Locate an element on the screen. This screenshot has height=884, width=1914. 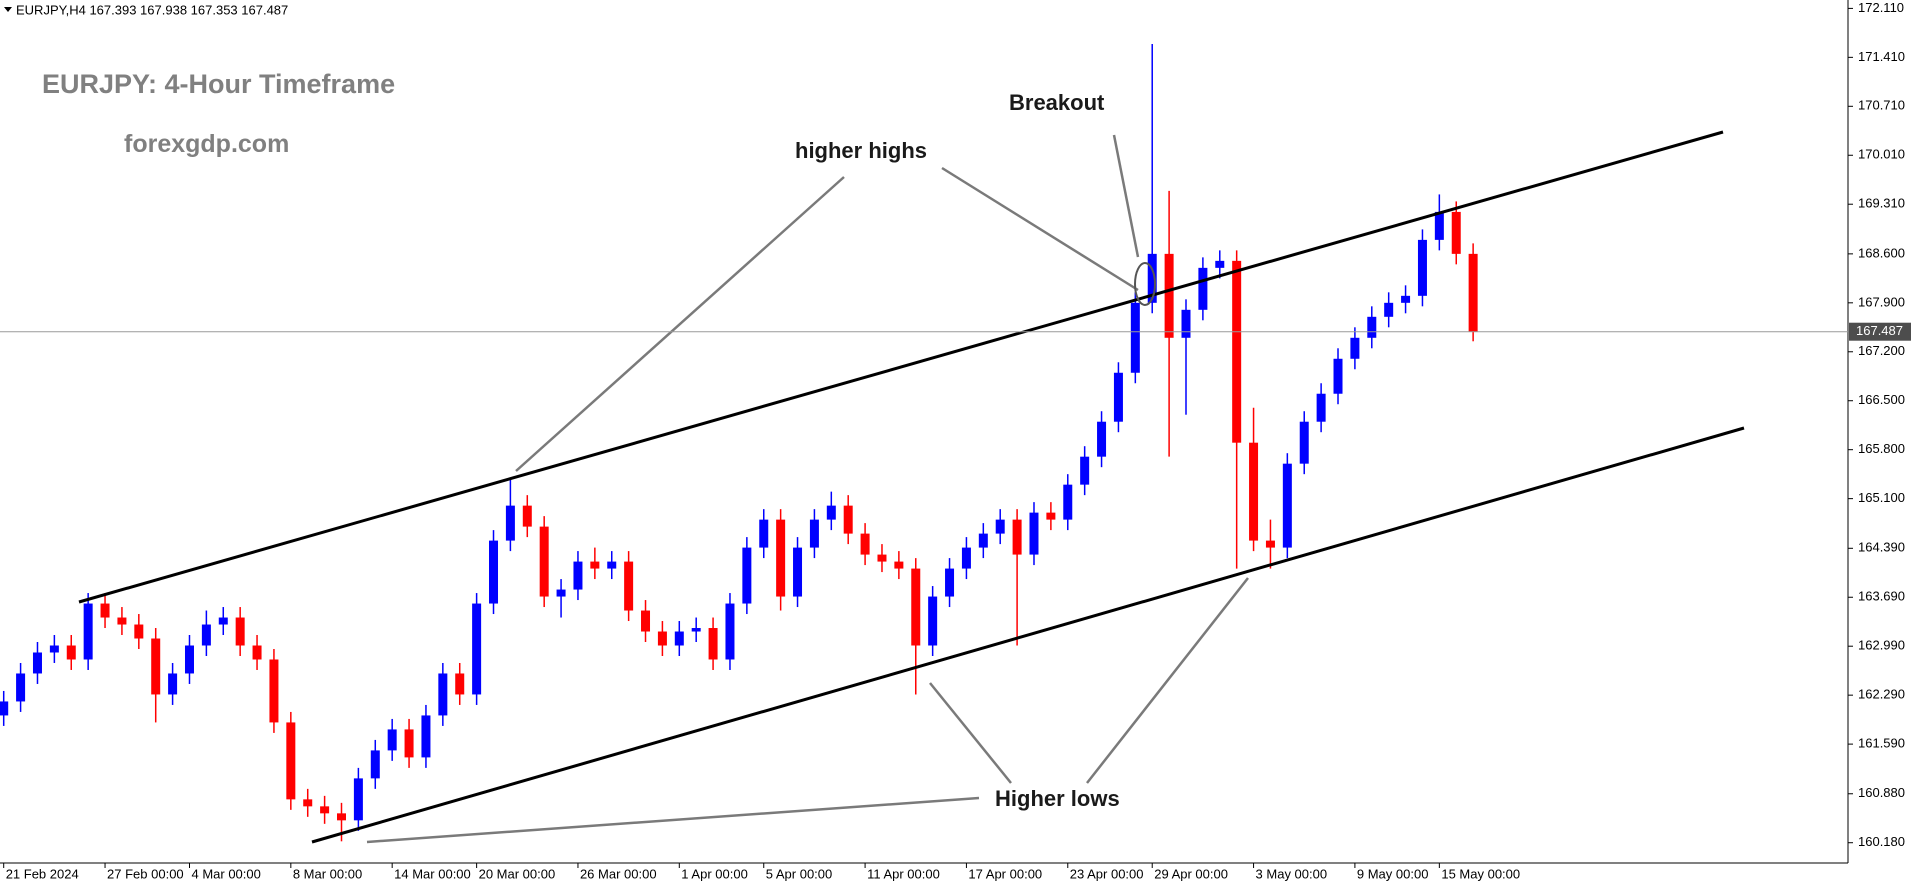
x-tick-label: 5 Apr 00:00 is located at coordinates (799, 873).